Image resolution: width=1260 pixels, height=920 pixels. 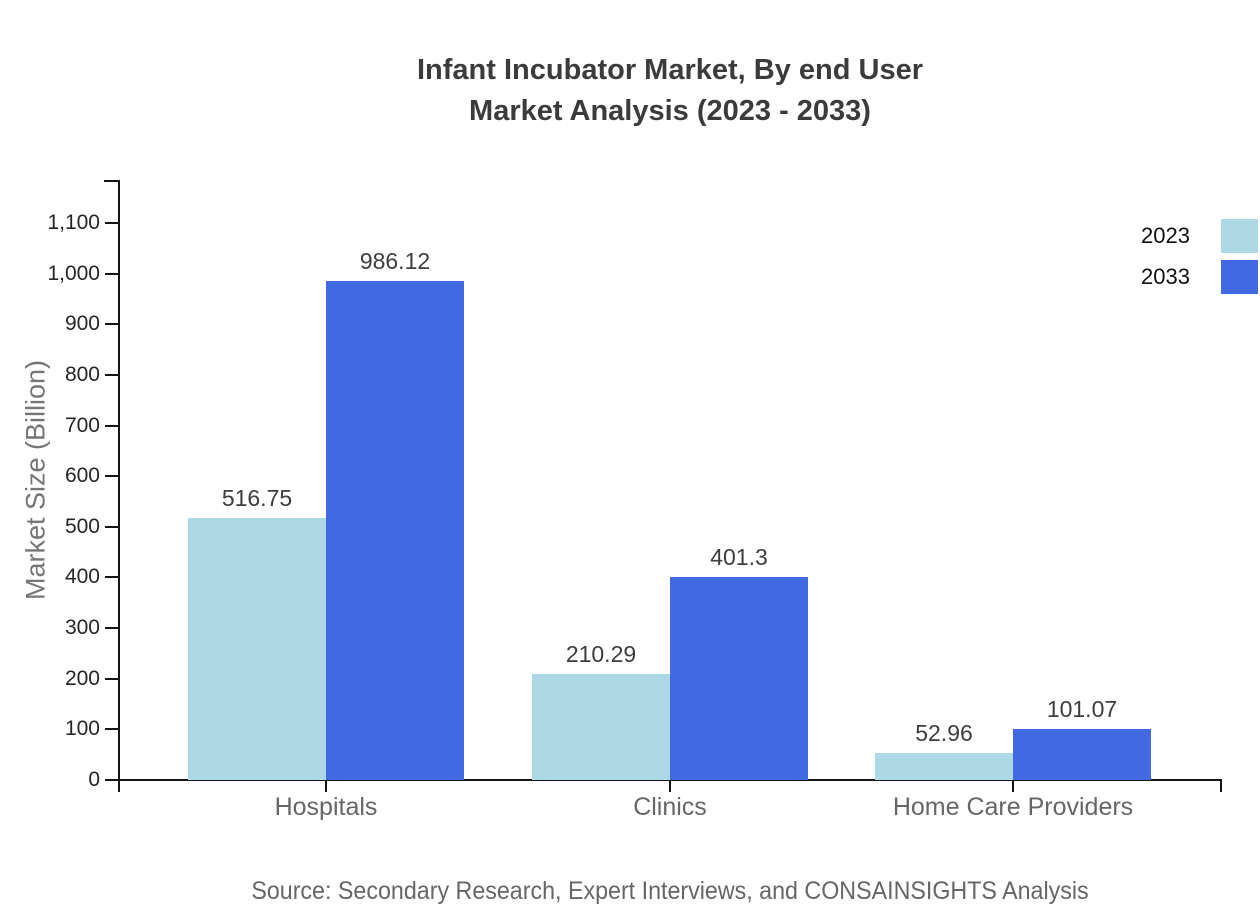 I want to click on category-label-hospitals: Hospitals, so click(x=326, y=807).